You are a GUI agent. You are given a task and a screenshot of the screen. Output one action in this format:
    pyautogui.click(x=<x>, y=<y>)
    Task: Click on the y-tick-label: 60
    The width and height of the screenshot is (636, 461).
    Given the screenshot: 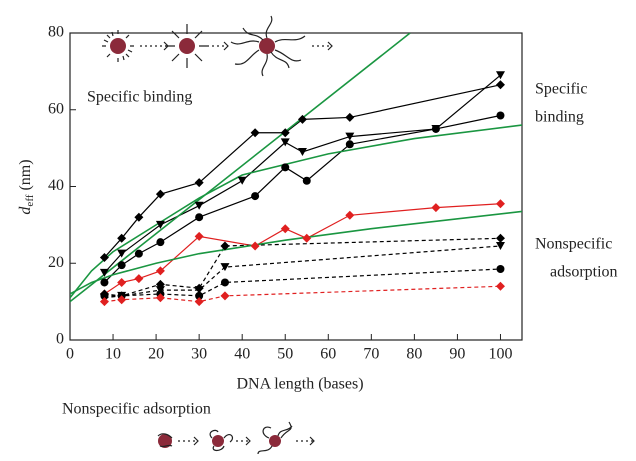 What is the action you would take?
    pyautogui.click(x=56, y=108)
    